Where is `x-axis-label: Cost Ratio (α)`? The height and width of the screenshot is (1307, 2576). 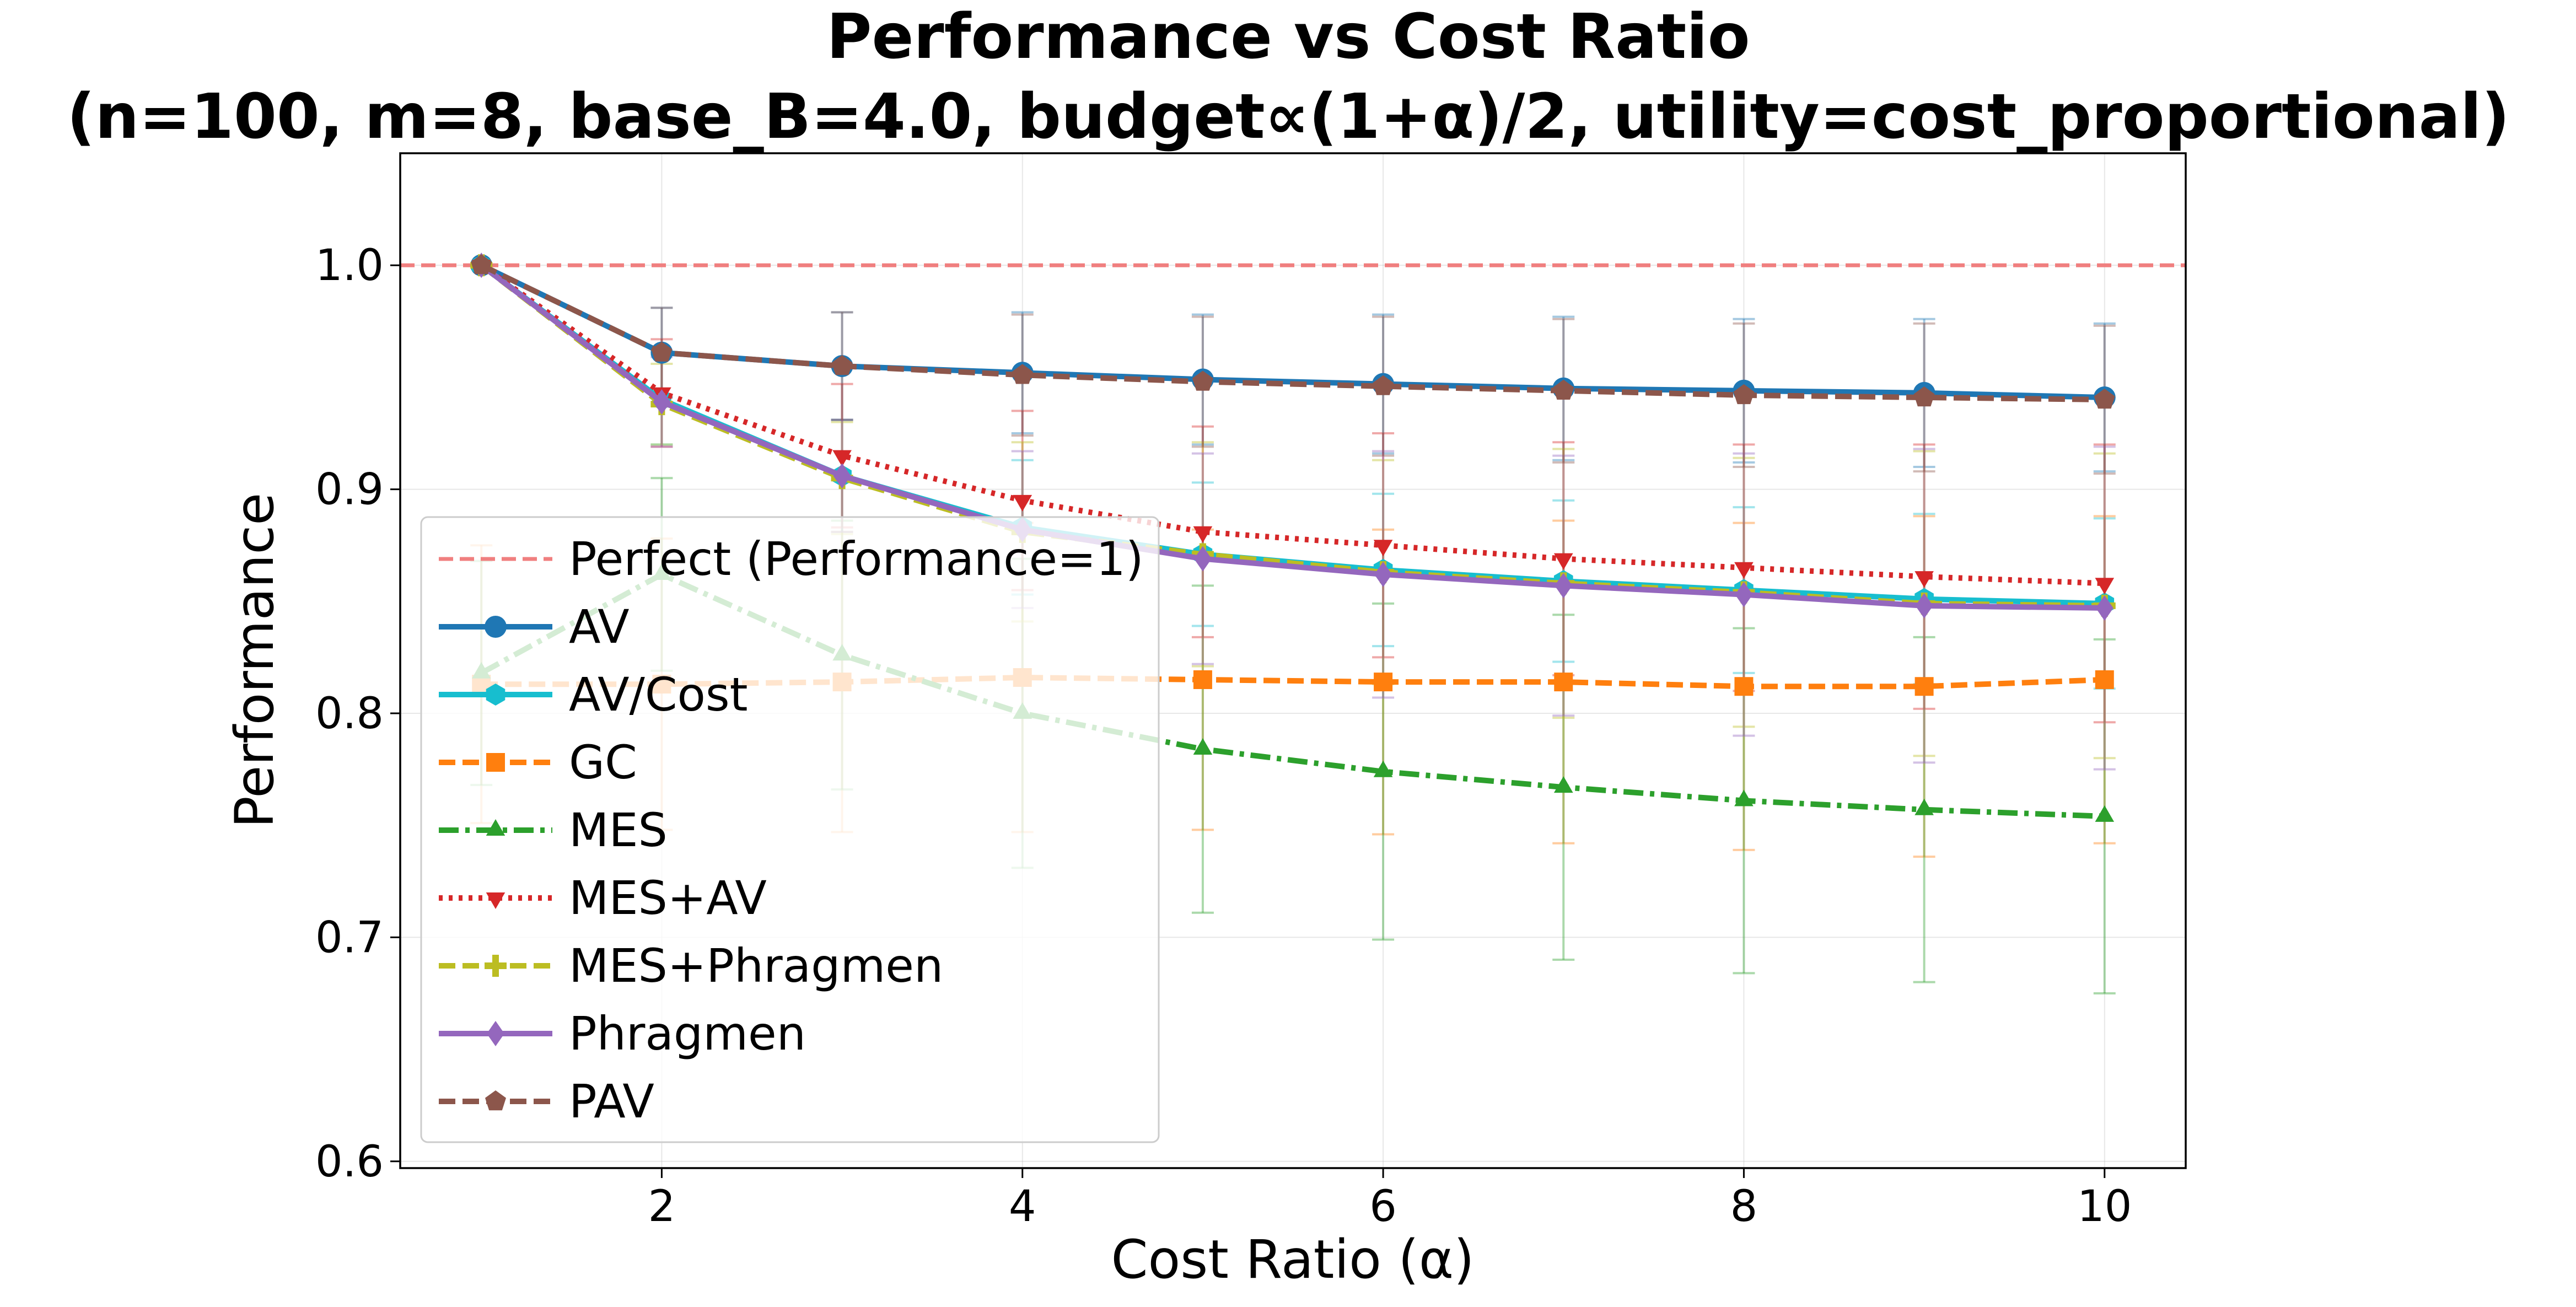 x-axis-label: Cost Ratio (α) is located at coordinates (1292, 1259).